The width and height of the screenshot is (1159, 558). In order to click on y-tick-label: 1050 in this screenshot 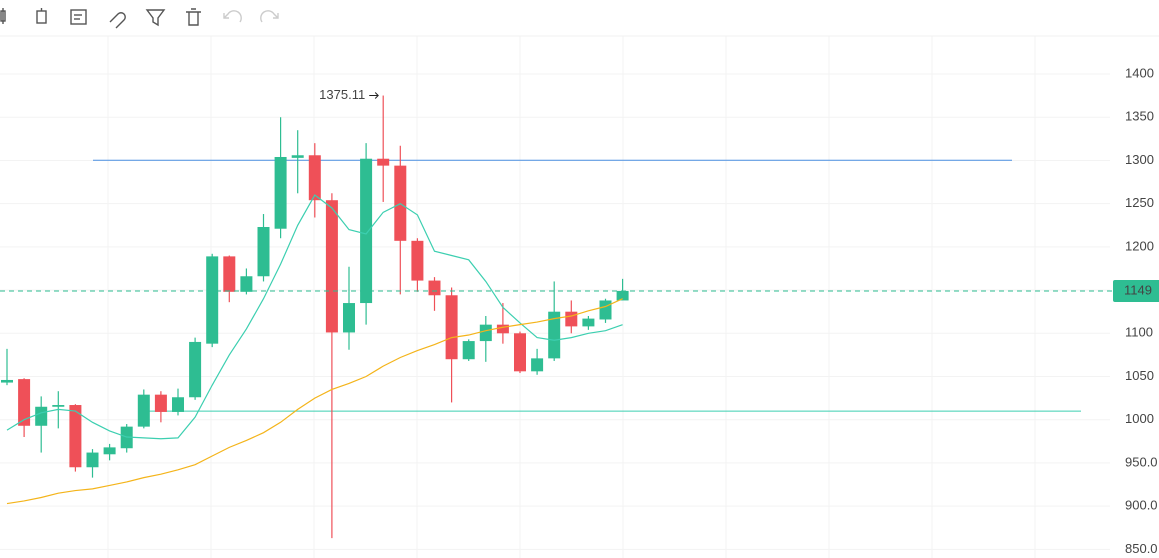, I will do `click(1139, 375)`.